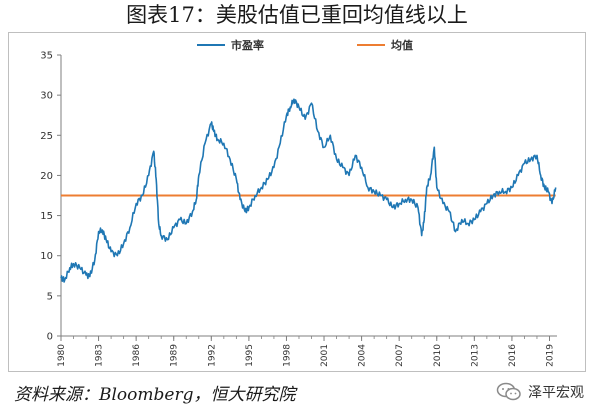  What do you see at coordinates (100, 355) in the screenshot?
I see `x-tick-label: 1983` at bounding box center [100, 355].